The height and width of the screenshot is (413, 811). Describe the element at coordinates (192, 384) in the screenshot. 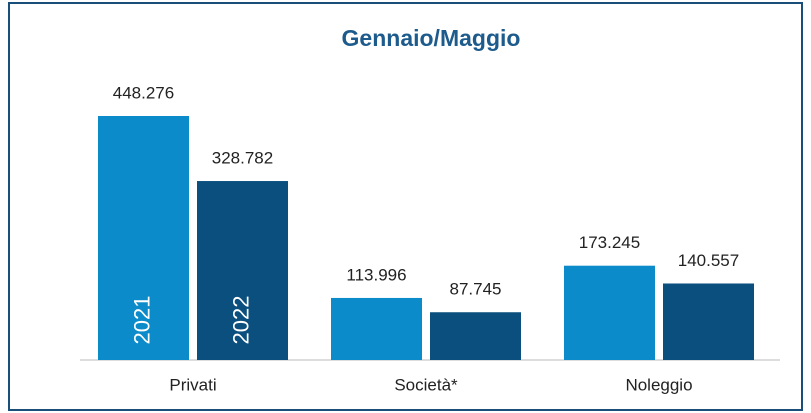

I see `x-tick-label: Privati` at that location.